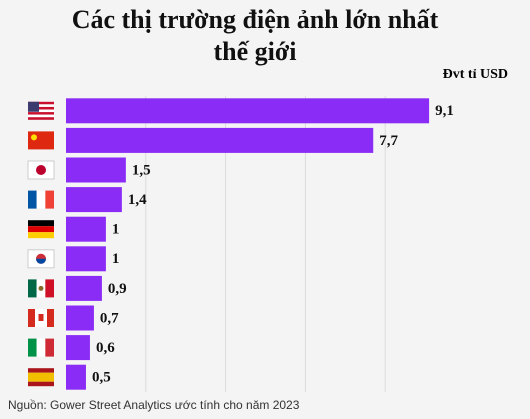  Describe the element at coordinates (117, 289) in the screenshot. I see `value-label: 0,9` at that location.